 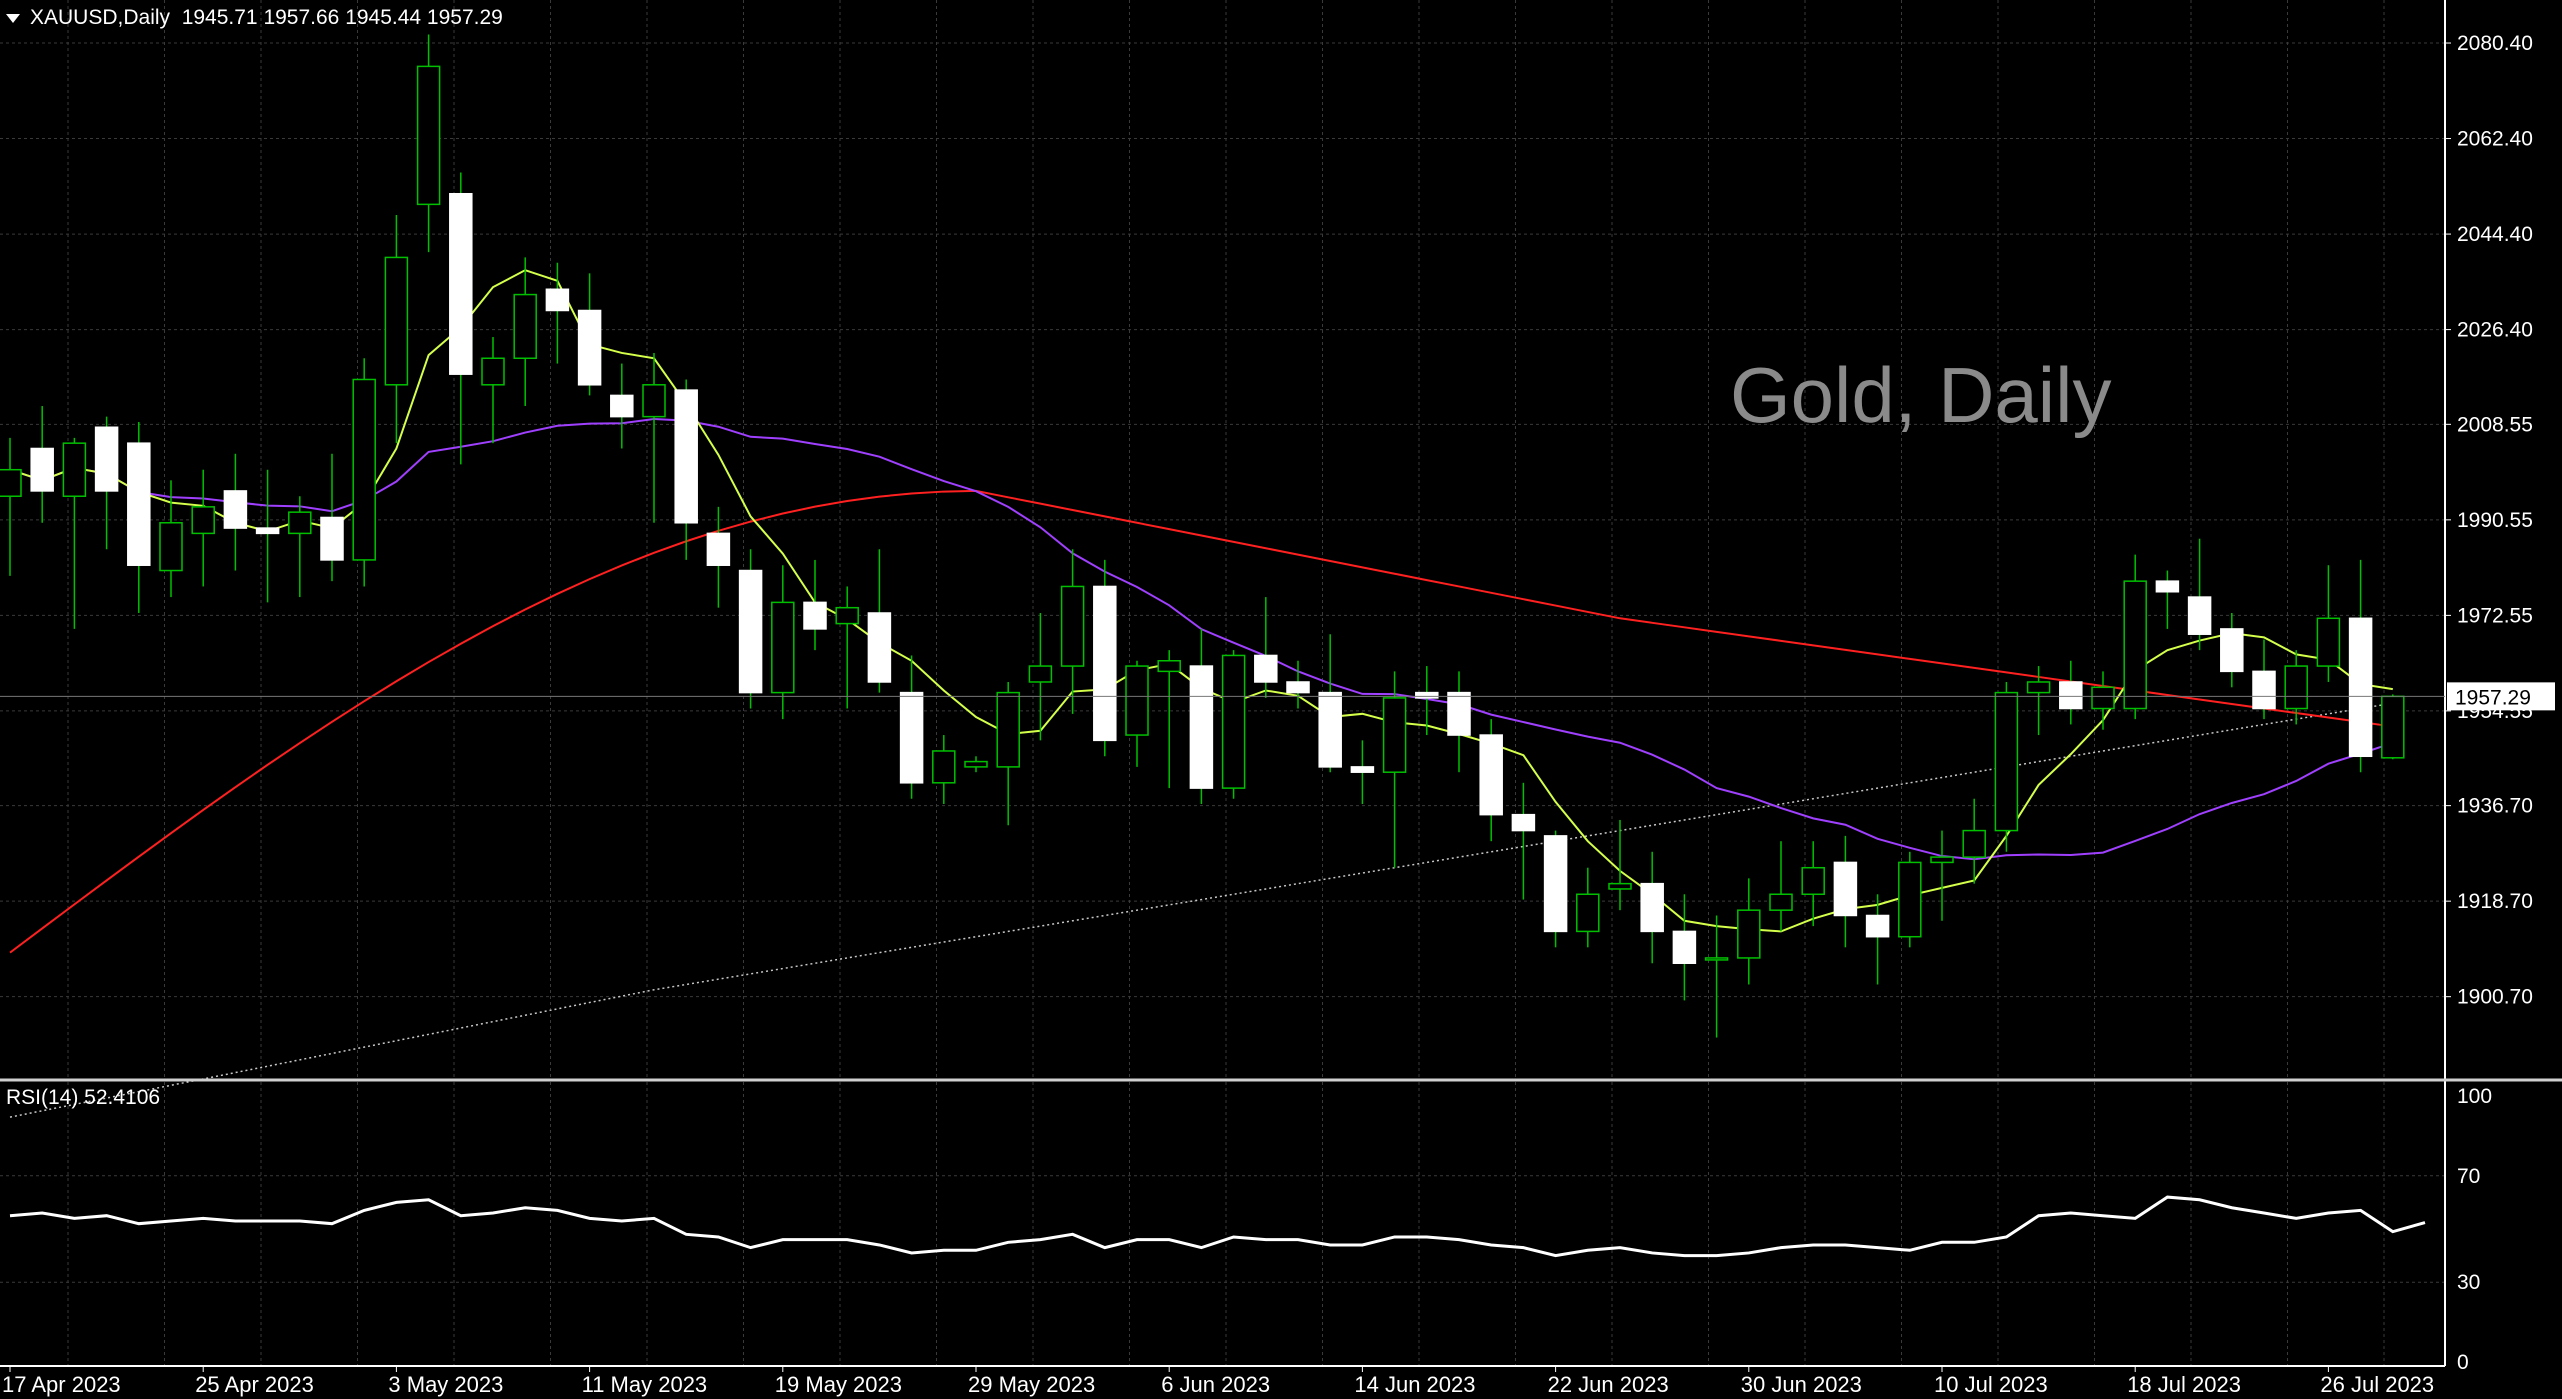 I want to click on x-tick-label: 14 Jun 2023, so click(x=1414, y=1384).